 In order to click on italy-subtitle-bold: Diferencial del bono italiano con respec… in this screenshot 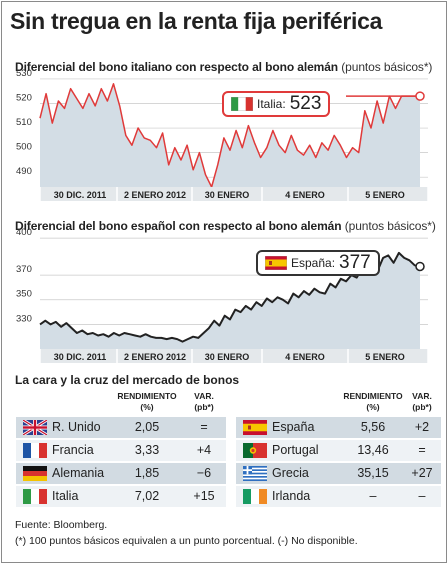, I will do `click(177, 67)`.